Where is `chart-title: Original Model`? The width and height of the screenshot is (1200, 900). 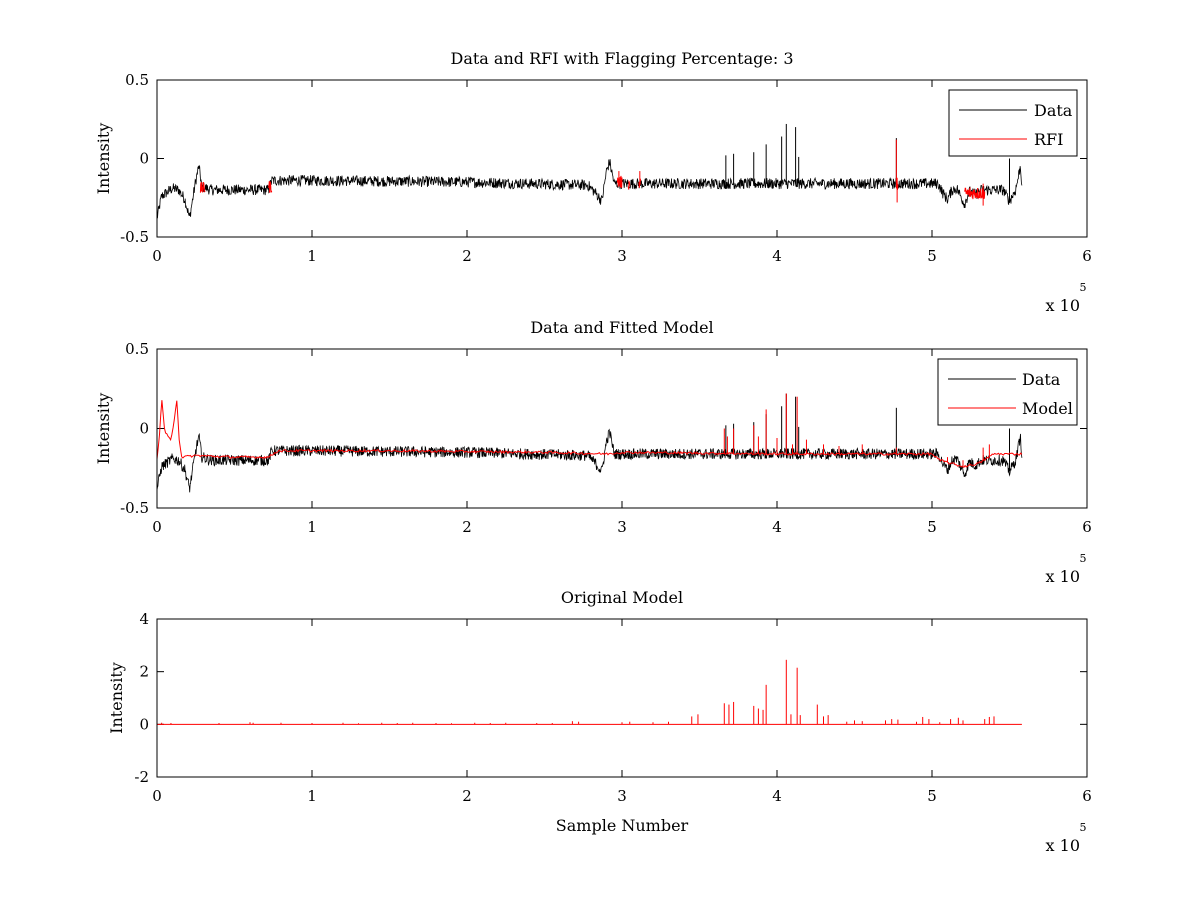
chart-title: Original Model is located at coordinates (622, 597).